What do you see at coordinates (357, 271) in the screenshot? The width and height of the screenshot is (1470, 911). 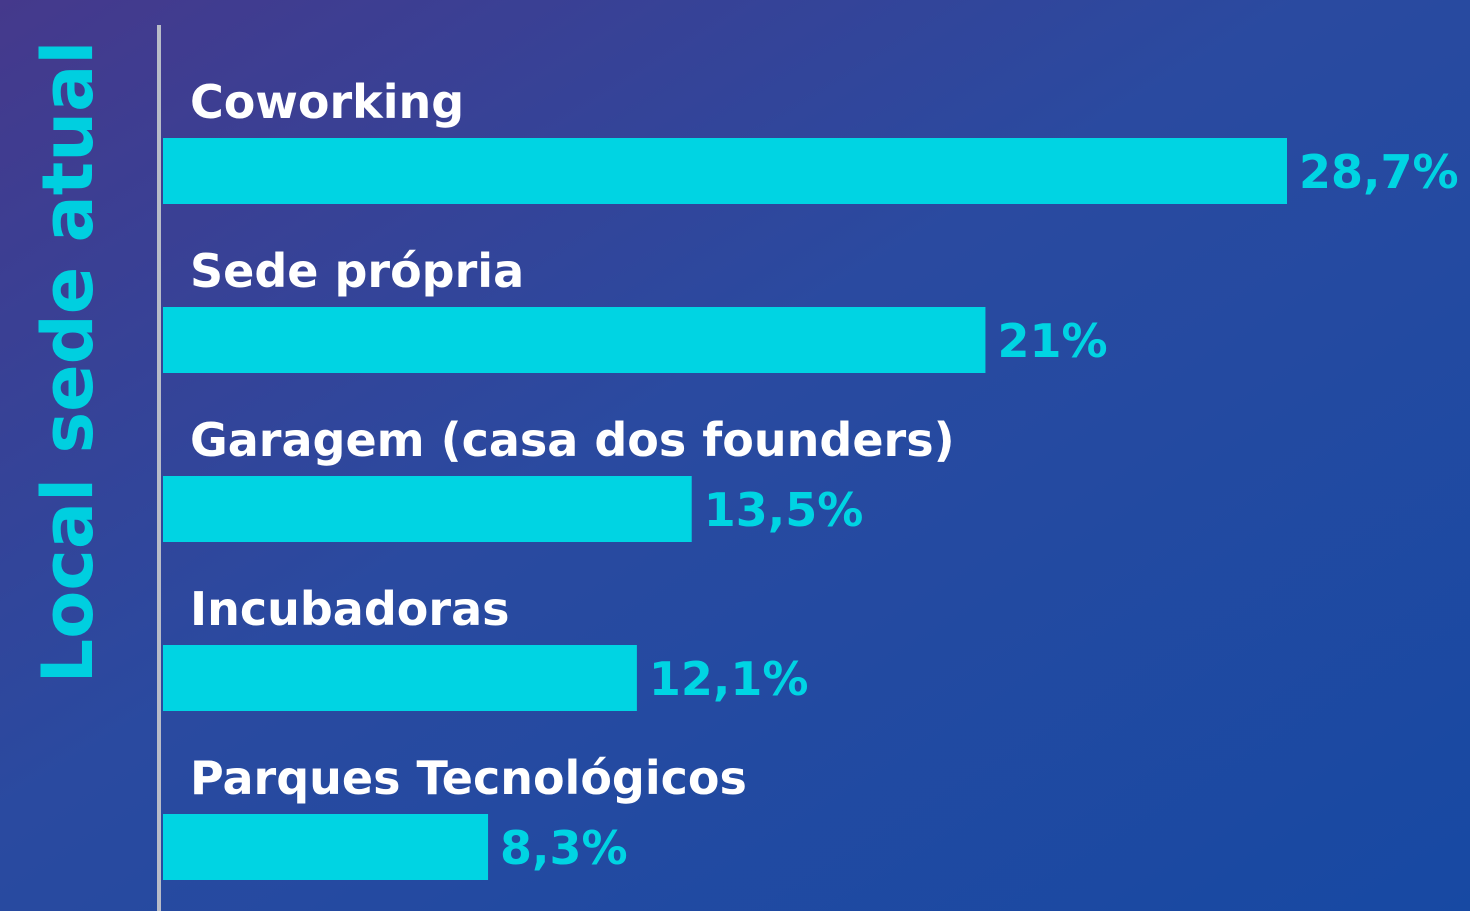 I see `category-label: Sede própria` at bounding box center [357, 271].